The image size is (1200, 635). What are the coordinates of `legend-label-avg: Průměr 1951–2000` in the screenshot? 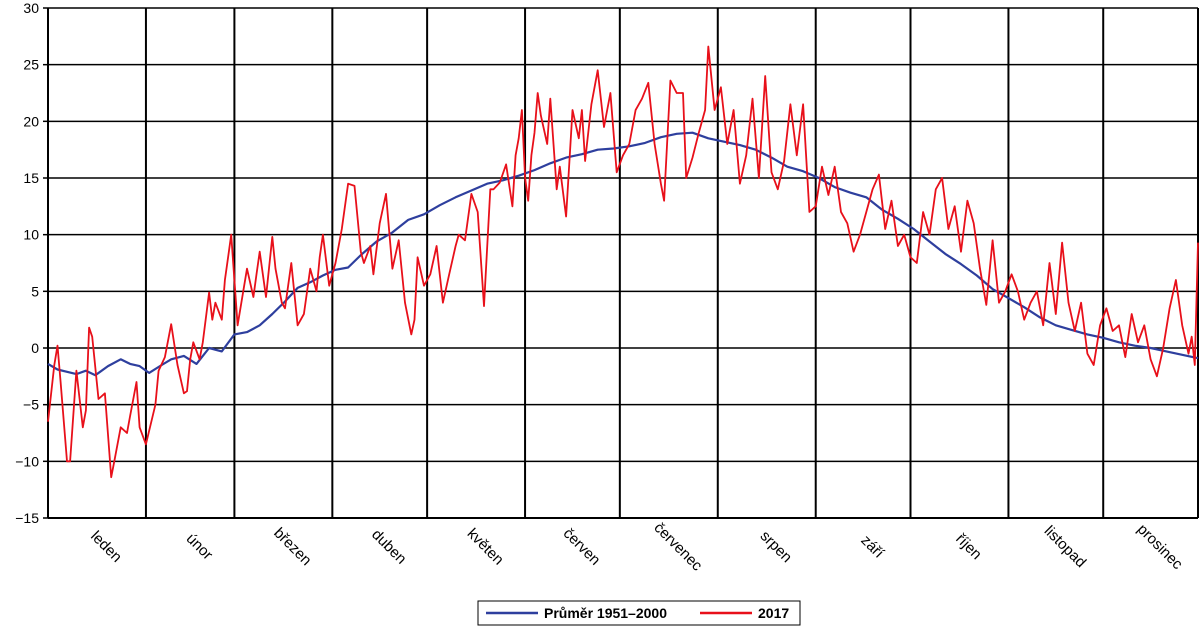 It's located at (605, 613).